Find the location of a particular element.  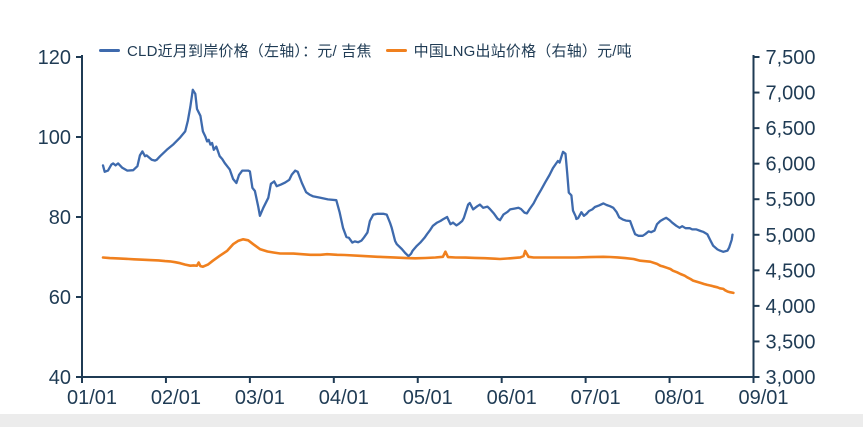

right-axis-tick-label: 6,000 is located at coordinates (791, 165).